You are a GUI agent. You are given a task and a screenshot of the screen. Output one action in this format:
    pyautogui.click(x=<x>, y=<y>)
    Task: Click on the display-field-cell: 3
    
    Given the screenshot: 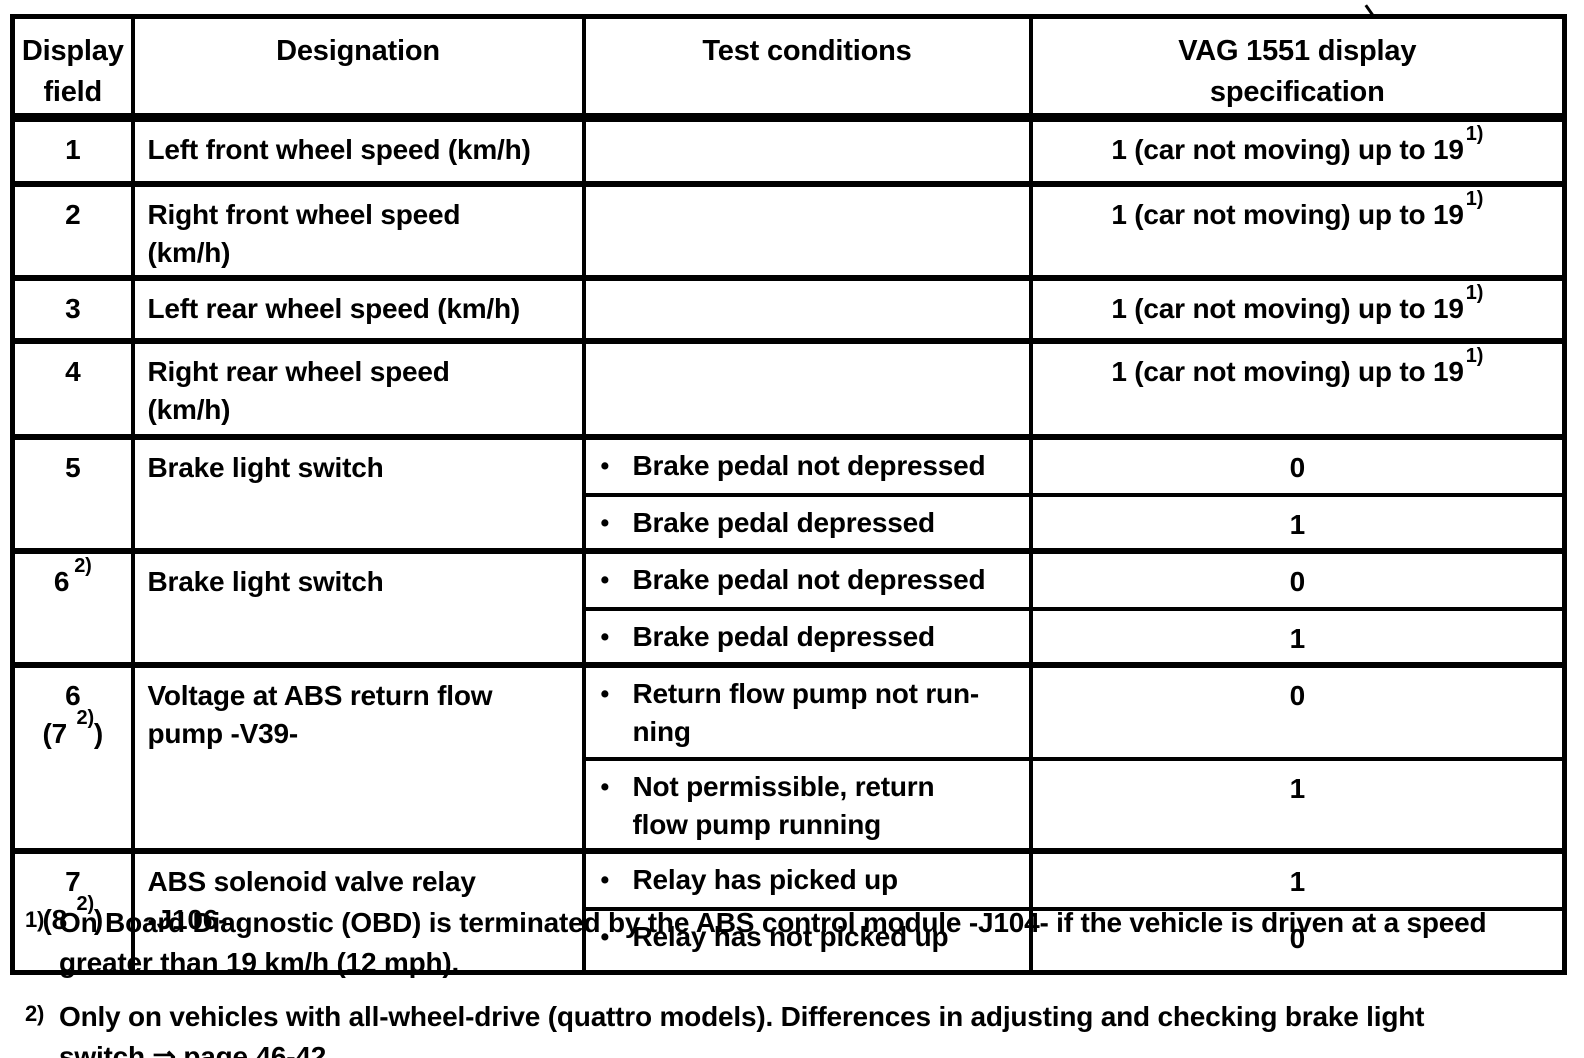 What is the action you would take?
    pyautogui.click(x=72, y=308)
    